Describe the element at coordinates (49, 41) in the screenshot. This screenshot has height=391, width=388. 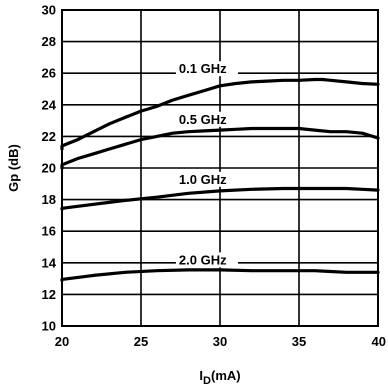
I see `y-tick-label-28: 28` at that location.